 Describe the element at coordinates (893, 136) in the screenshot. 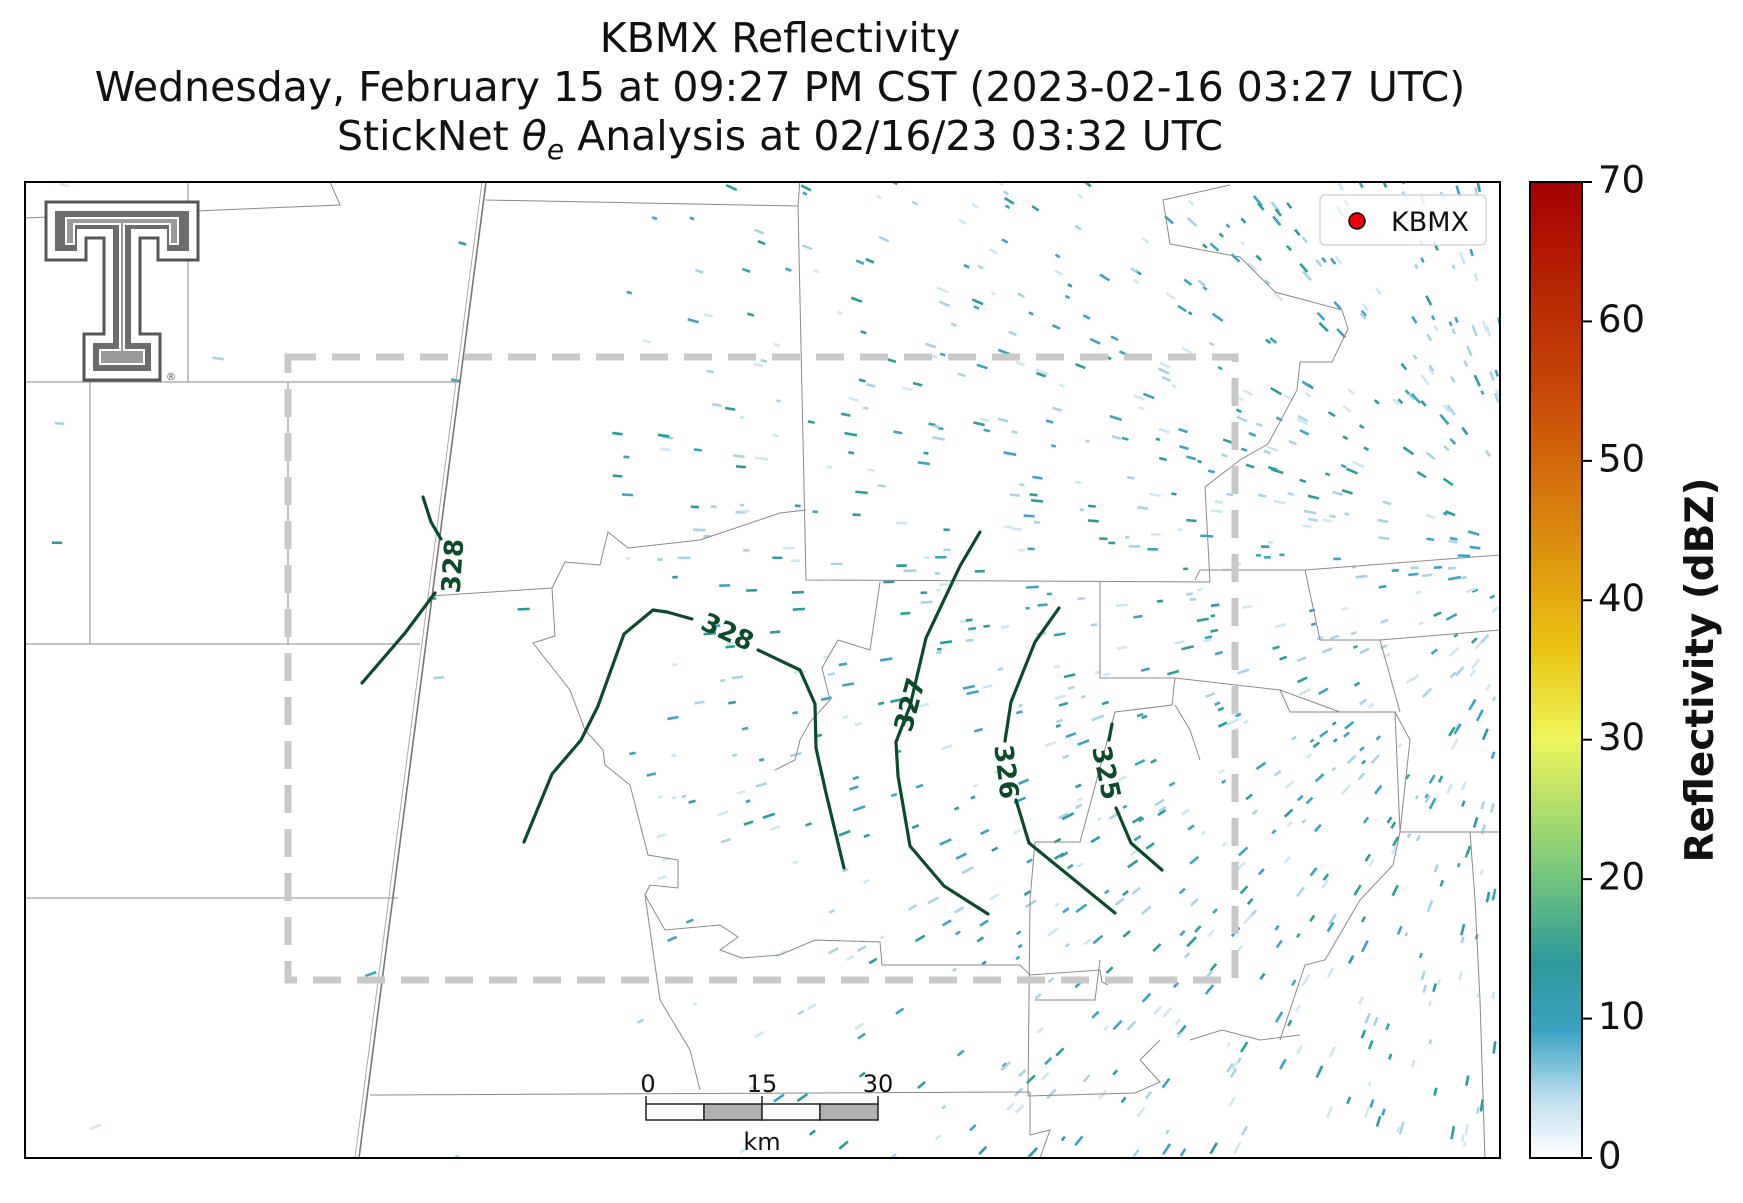

I see `title-line-3-suffix: Analysis at 02/16/23 03:32 UTC` at that location.